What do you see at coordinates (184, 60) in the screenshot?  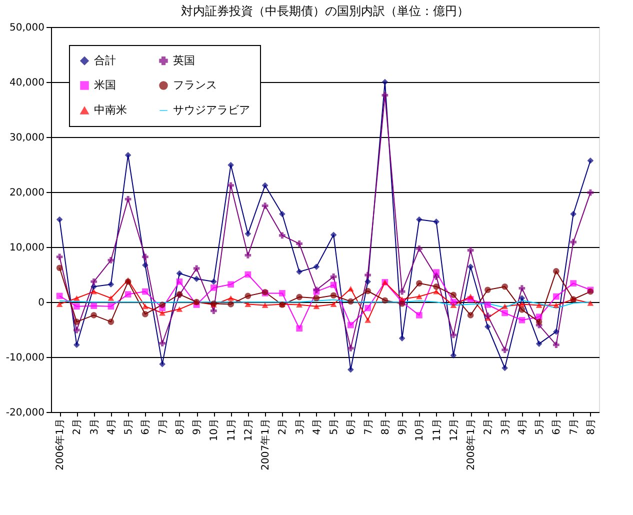 I see `legend-label: 英国` at bounding box center [184, 60].